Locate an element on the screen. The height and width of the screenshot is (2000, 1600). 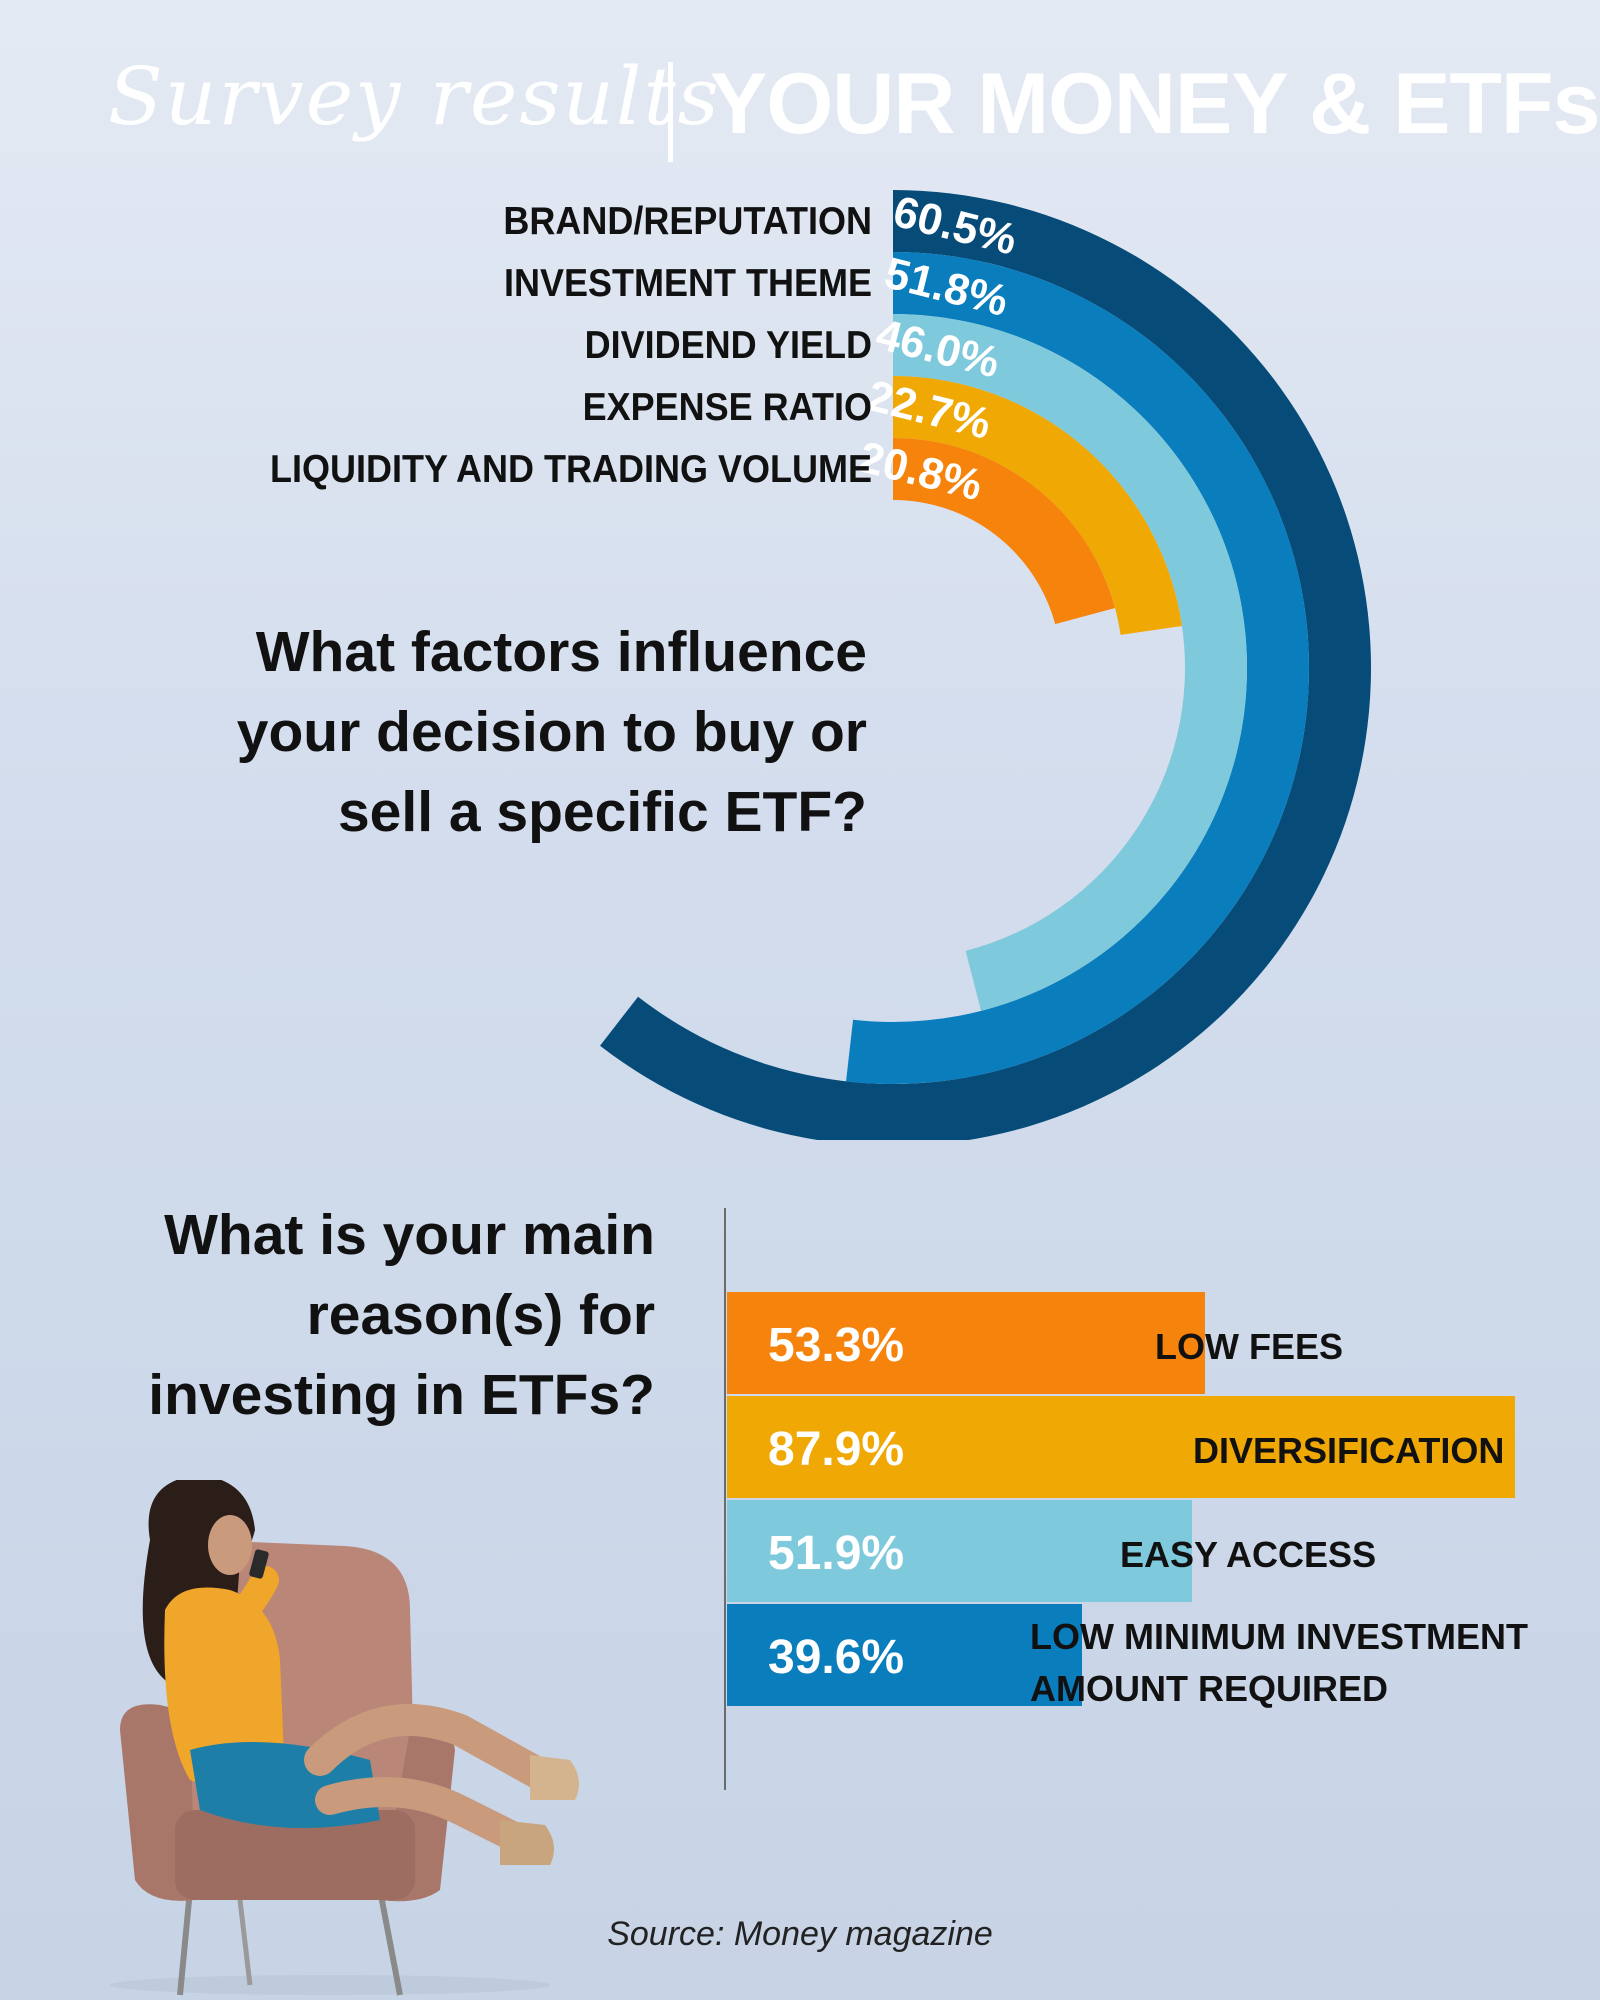
bar-low-fees is located at coordinates (966, 1343).